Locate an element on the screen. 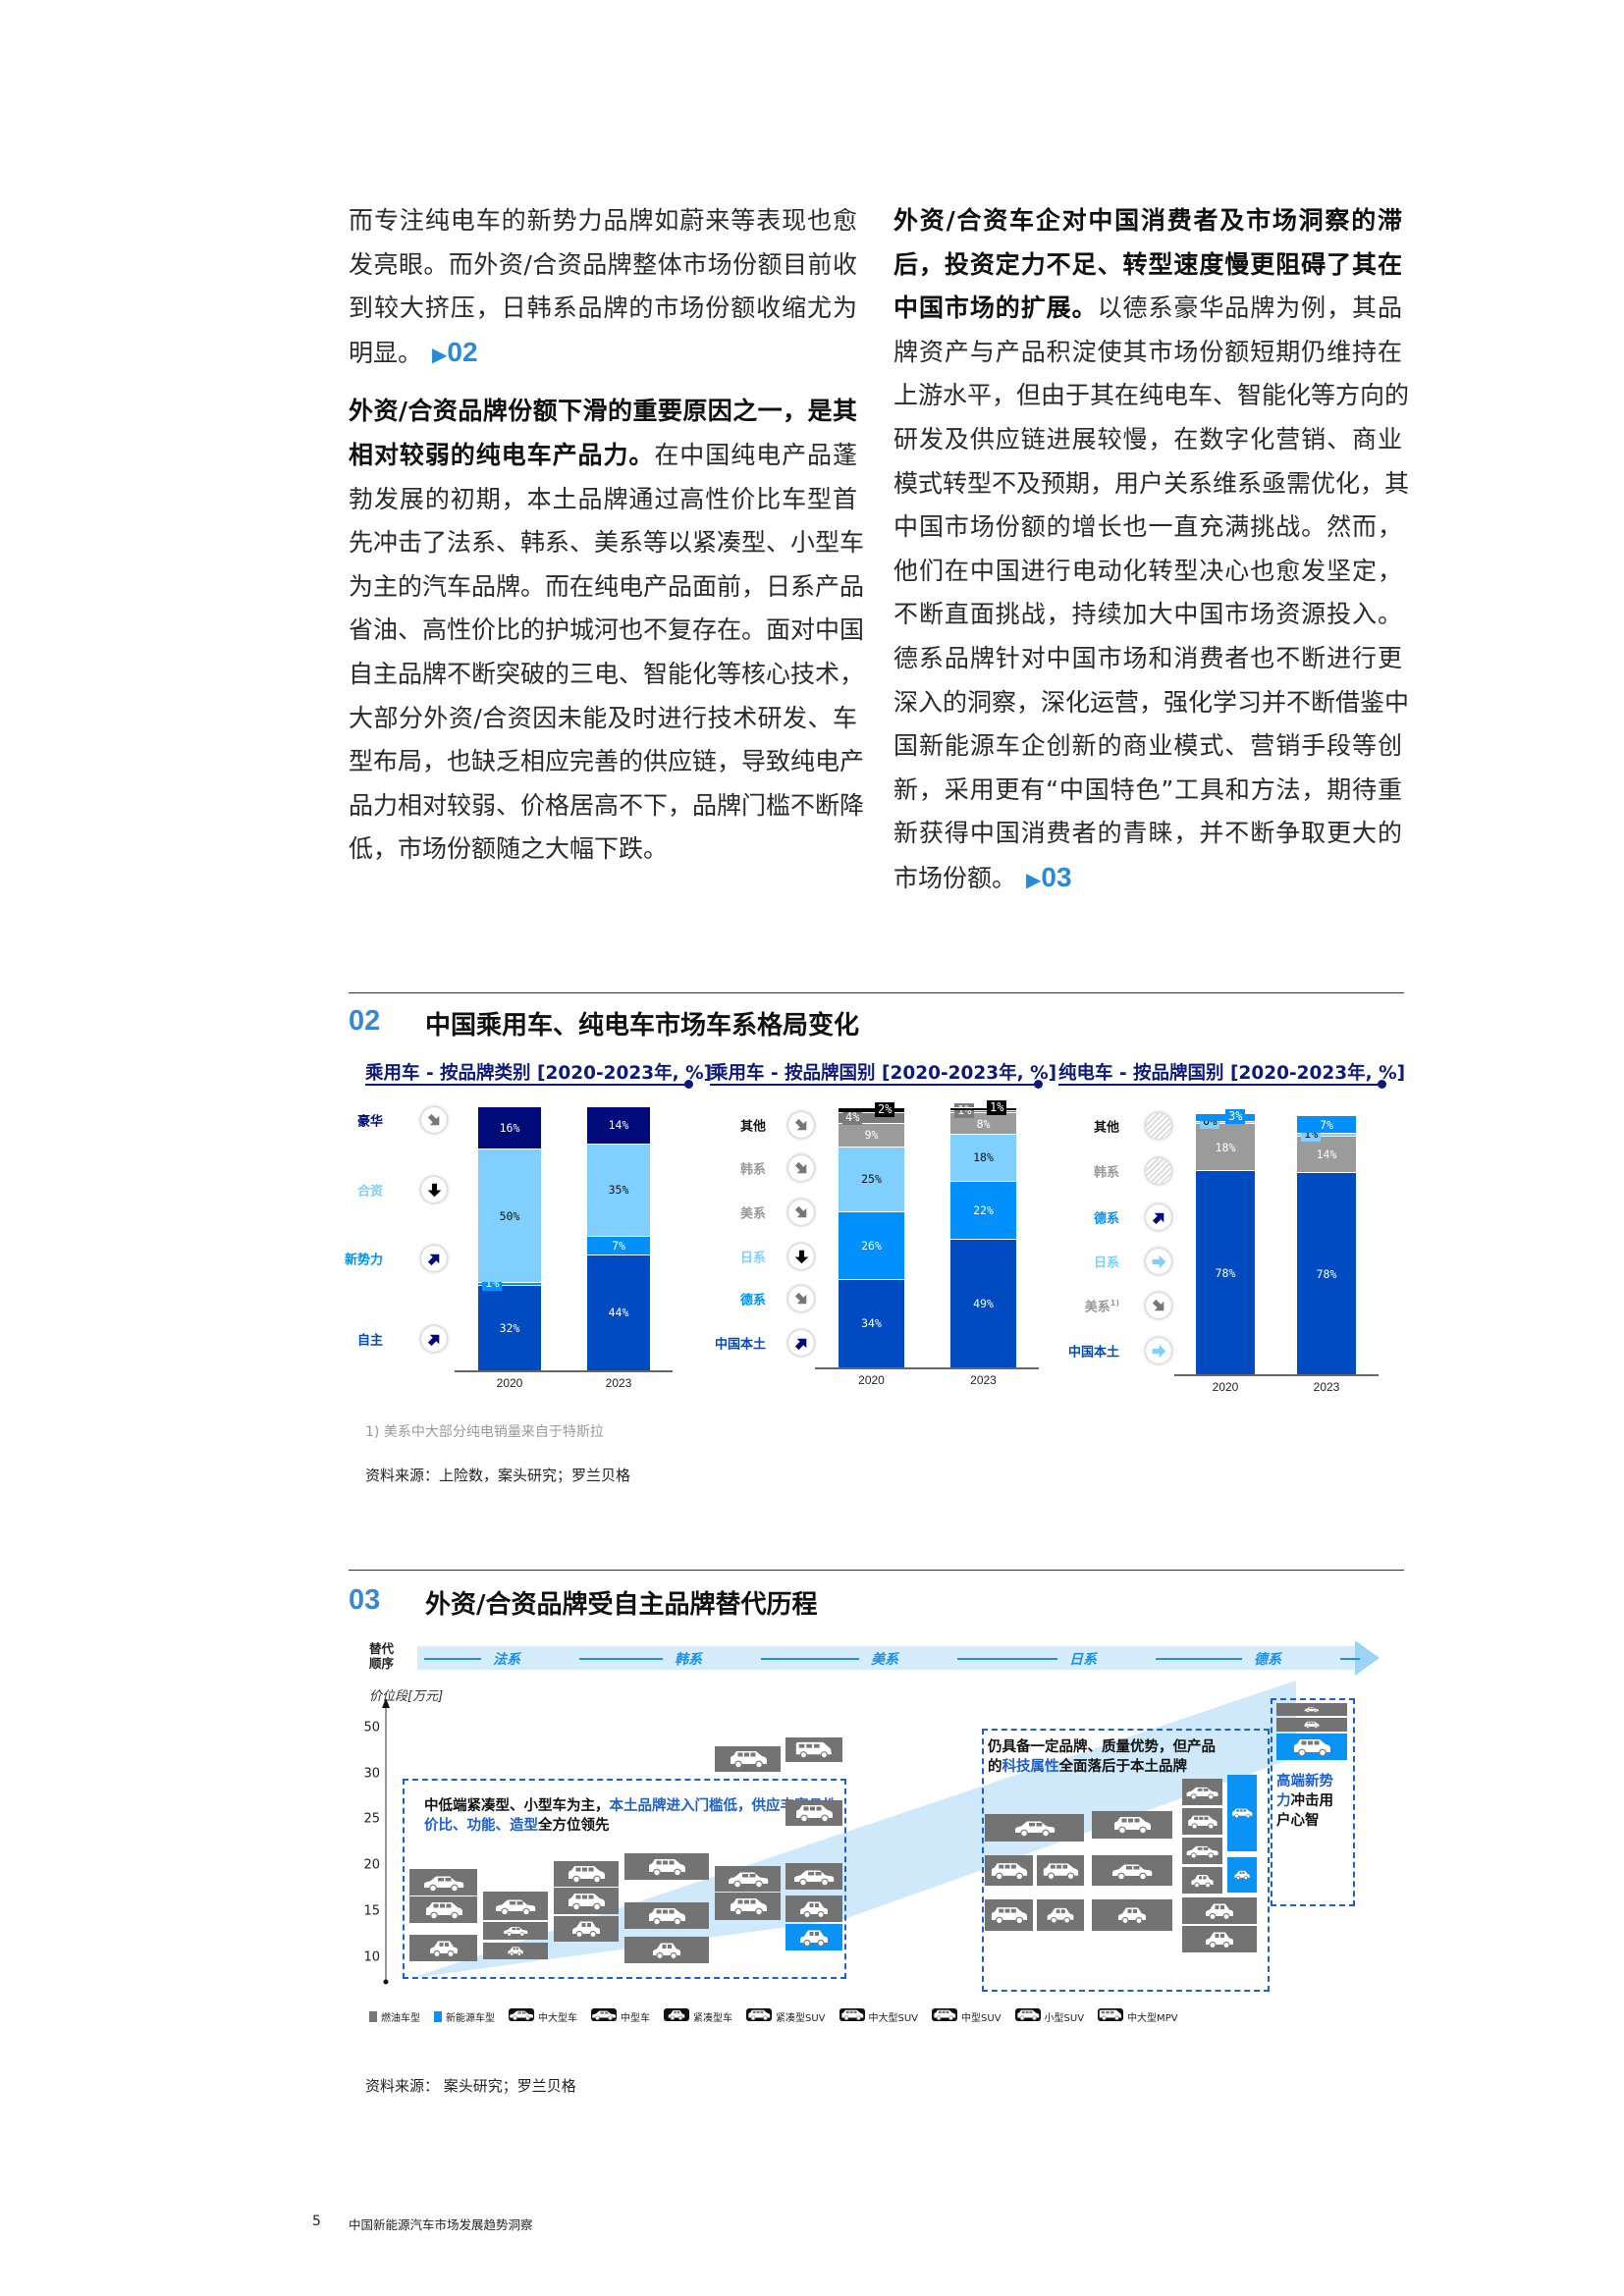  legend-label: 新势力 is located at coordinates (364, 1259).